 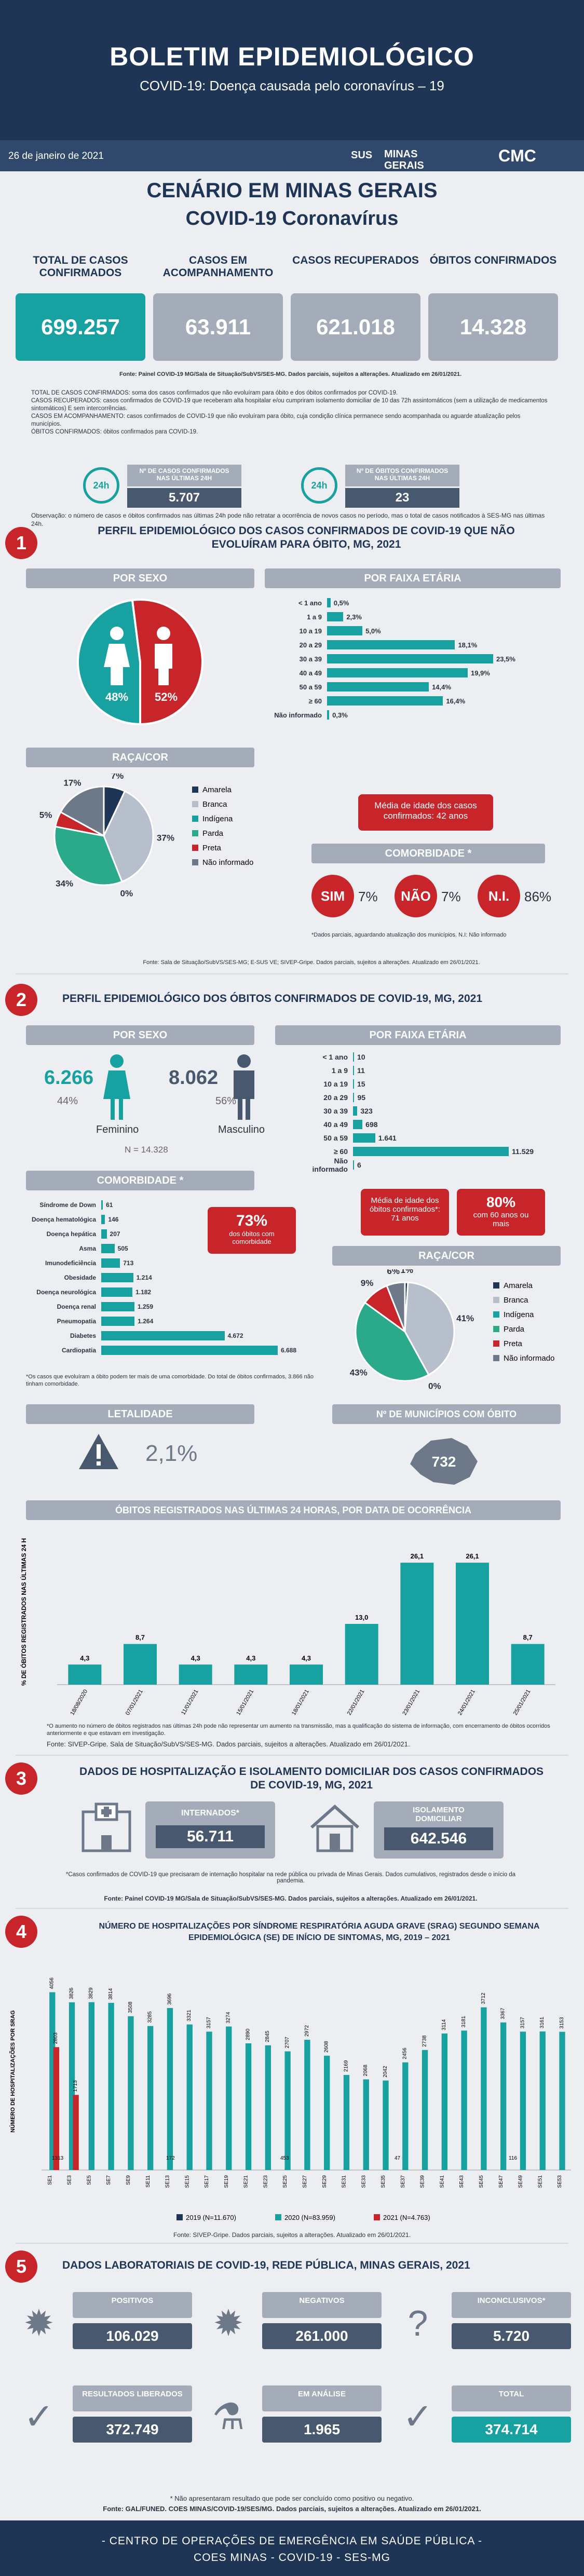 What do you see at coordinates (72, 1248) in the screenshot?
I see `bar-row: Asma 505` at bounding box center [72, 1248].